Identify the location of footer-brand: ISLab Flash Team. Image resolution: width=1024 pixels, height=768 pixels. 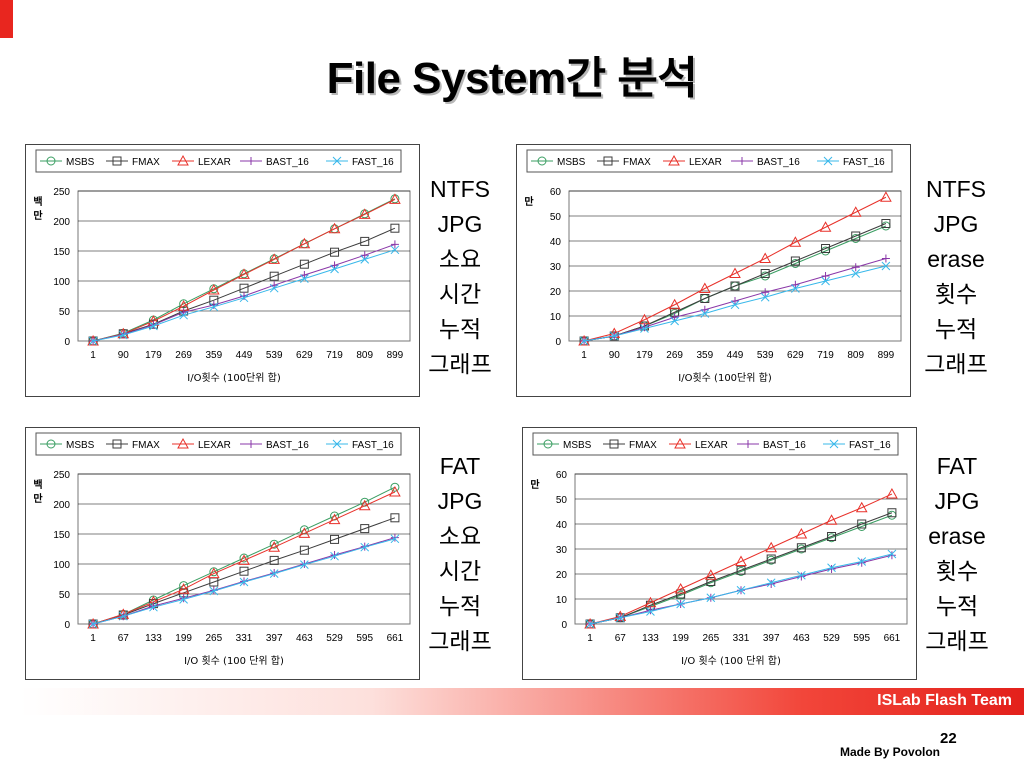
(944, 700).